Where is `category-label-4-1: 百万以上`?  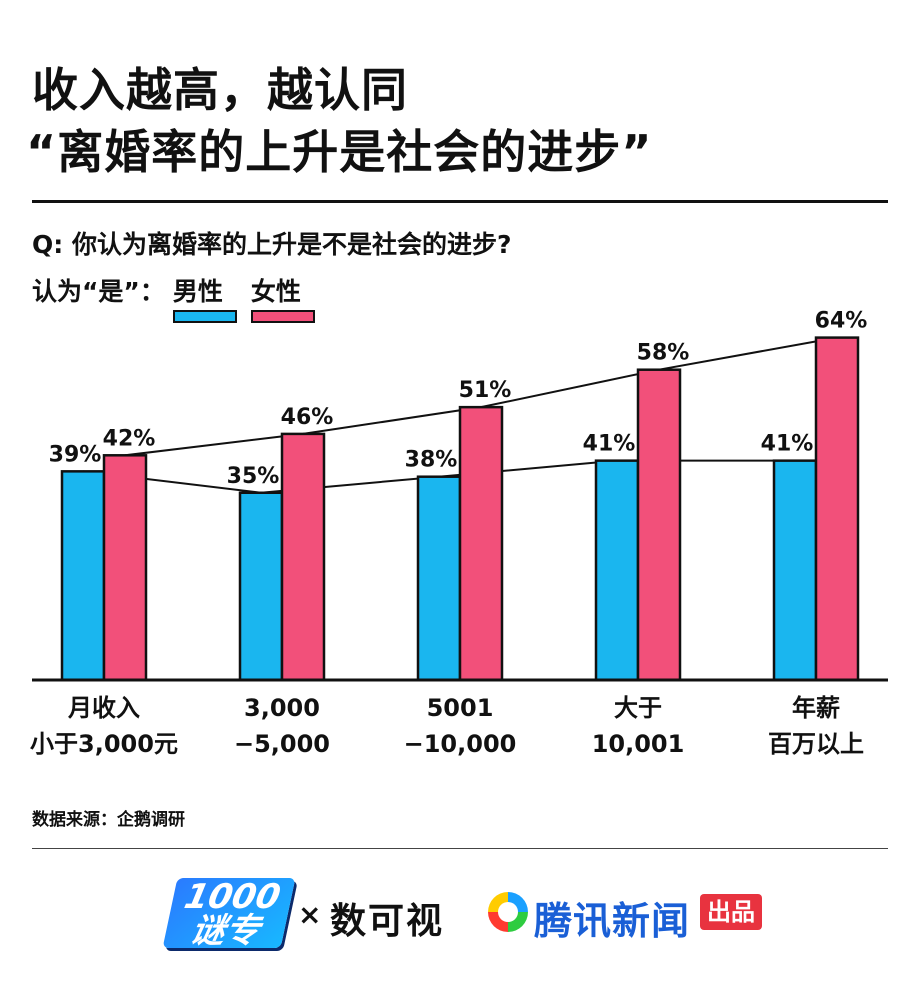
category-label-4-1: 百万以上 is located at coordinates (816, 744).